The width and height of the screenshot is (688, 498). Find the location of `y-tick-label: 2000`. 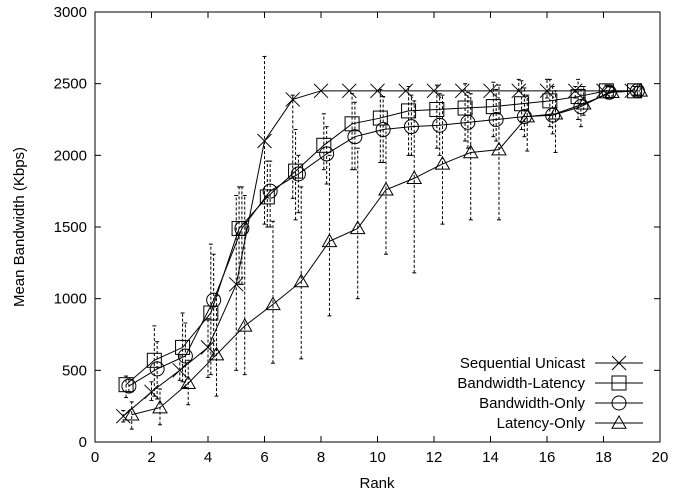

y-tick-label: 2000 is located at coordinates (70, 155).